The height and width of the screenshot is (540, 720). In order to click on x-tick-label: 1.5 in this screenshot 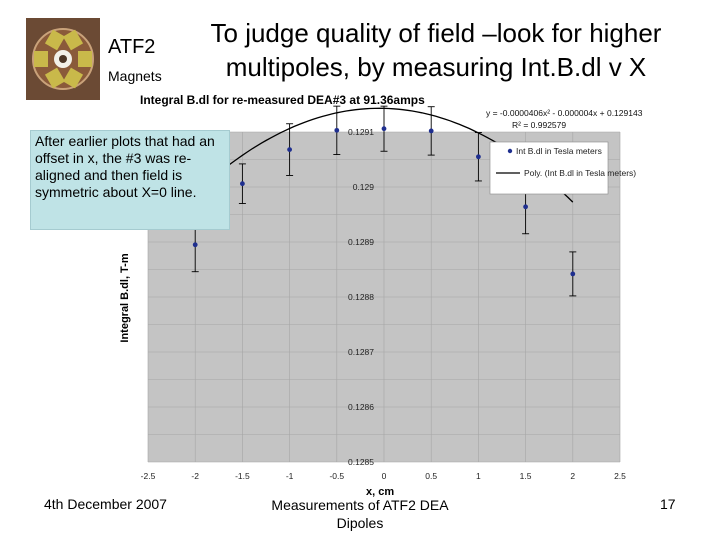, I will do `click(526, 476)`.